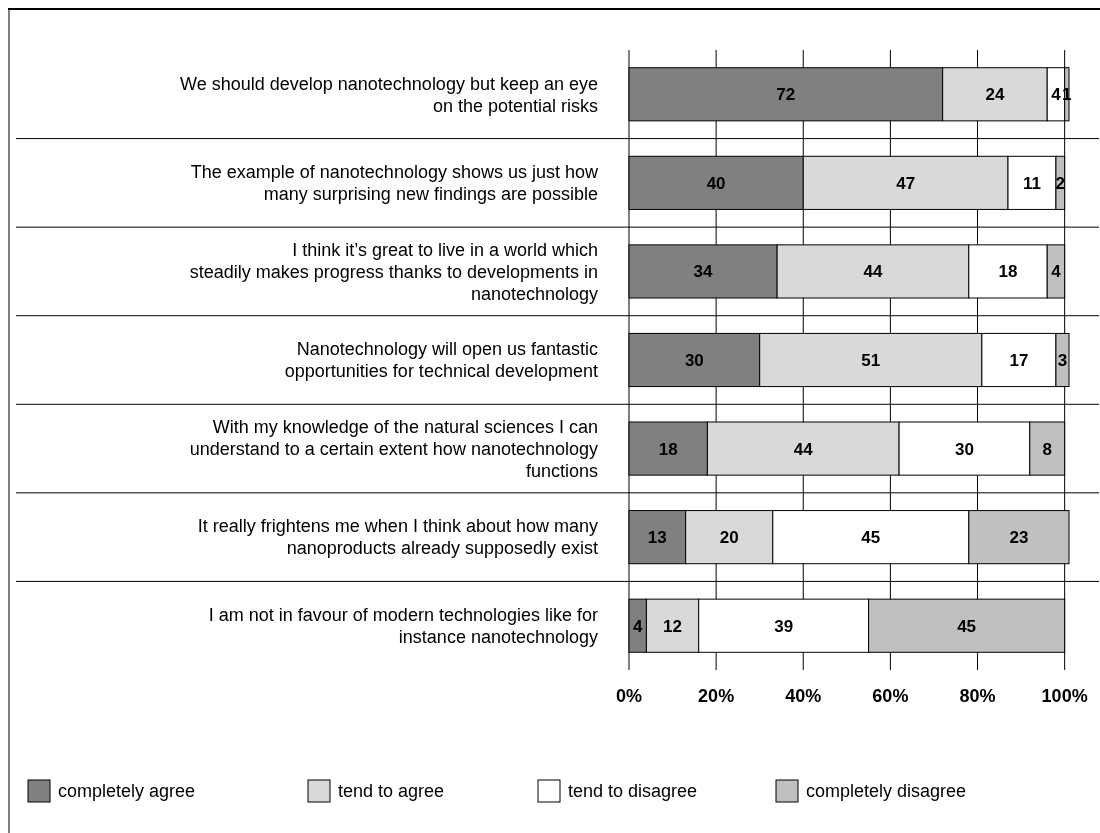 The width and height of the screenshot is (1100, 833). What do you see at coordinates (716, 696) in the screenshot?
I see `x-tick-label: 20%` at bounding box center [716, 696].